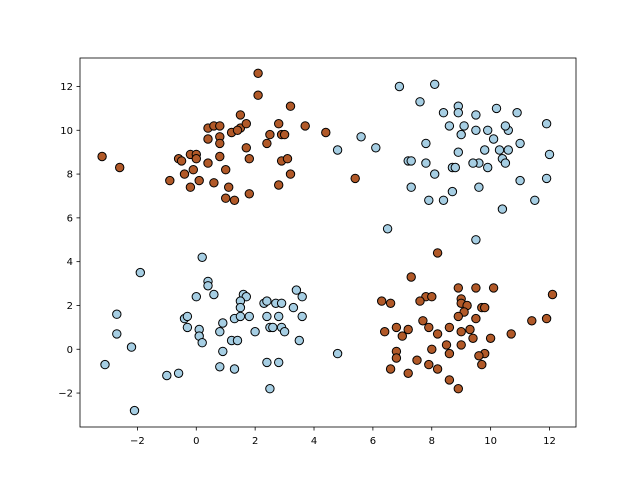  I want to click on x-tick-label: 0, so click(196, 441).